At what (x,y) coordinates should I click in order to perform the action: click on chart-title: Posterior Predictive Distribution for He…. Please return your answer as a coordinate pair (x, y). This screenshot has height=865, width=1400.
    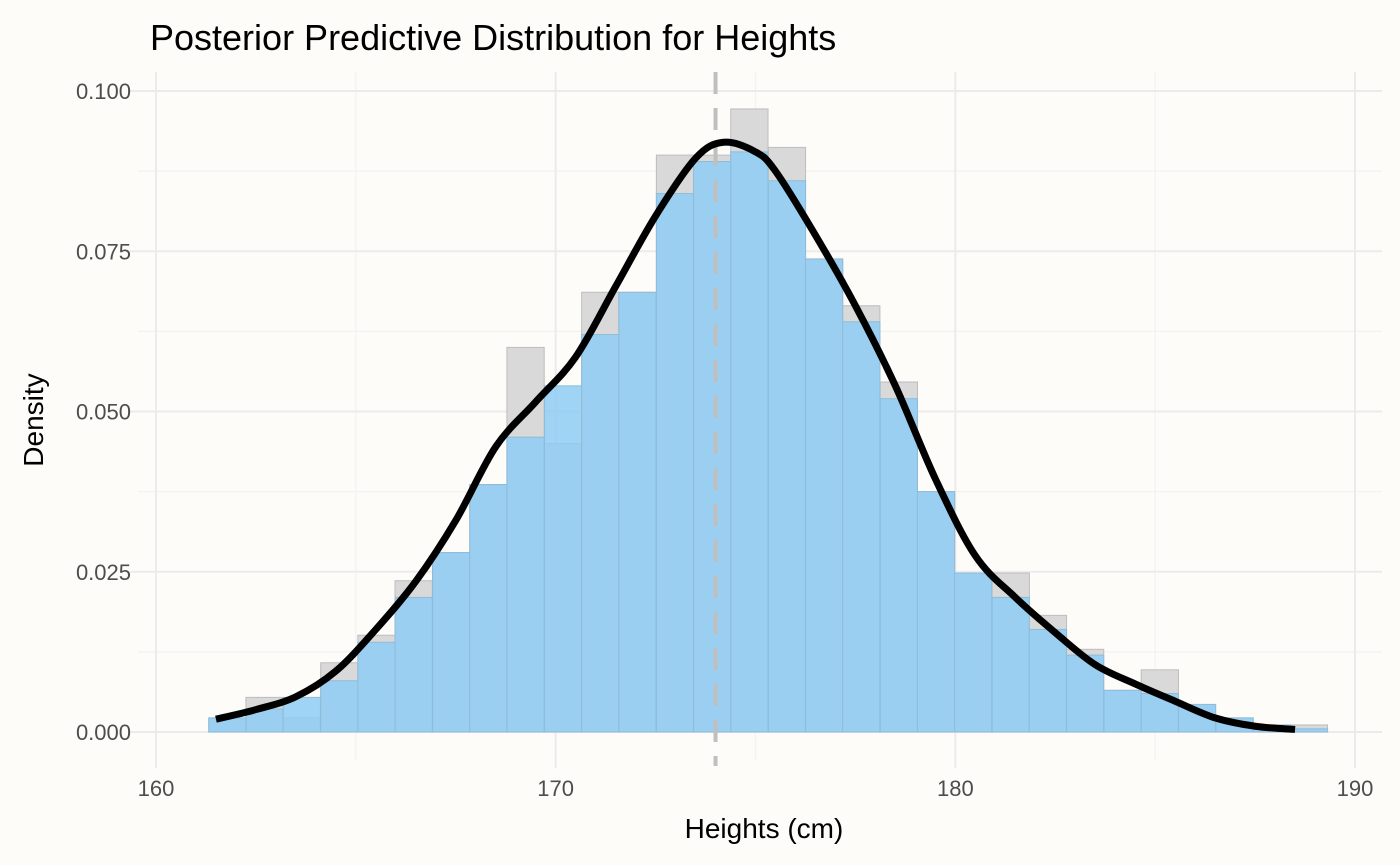
    Looking at the image, I should click on (493, 37).